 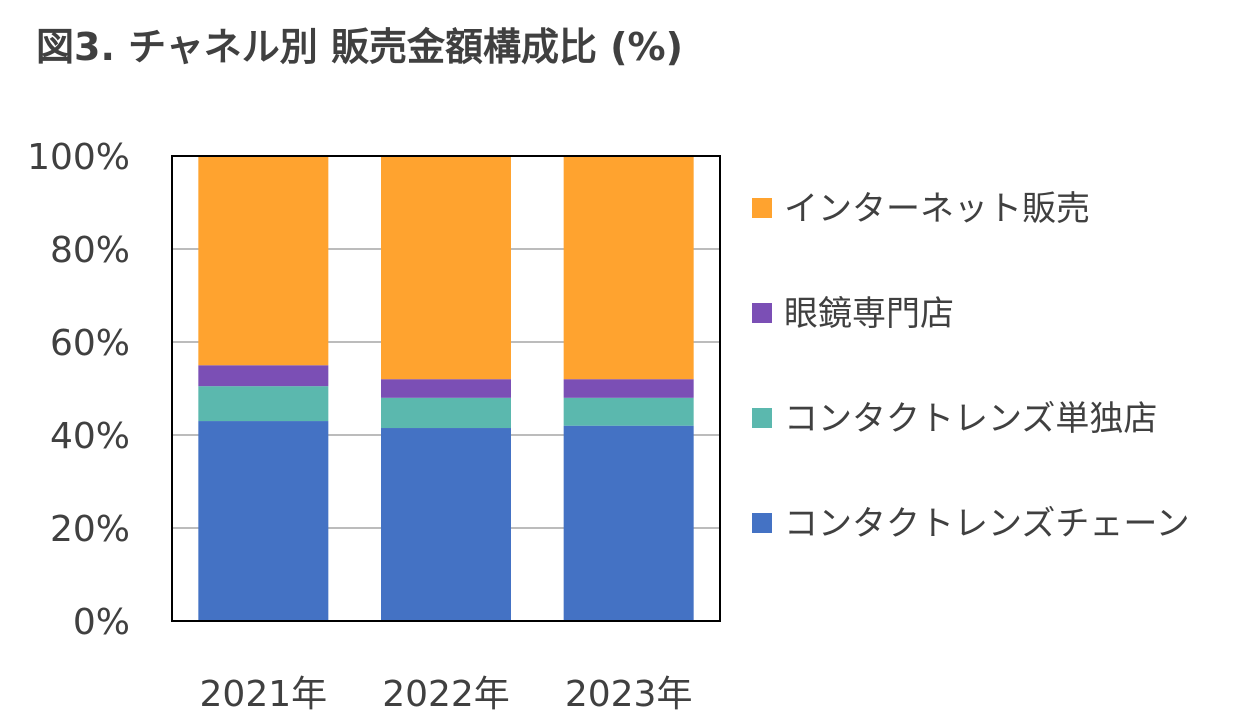 I want to click on x-tick-label: 2023年, so click(x=629, y=694).